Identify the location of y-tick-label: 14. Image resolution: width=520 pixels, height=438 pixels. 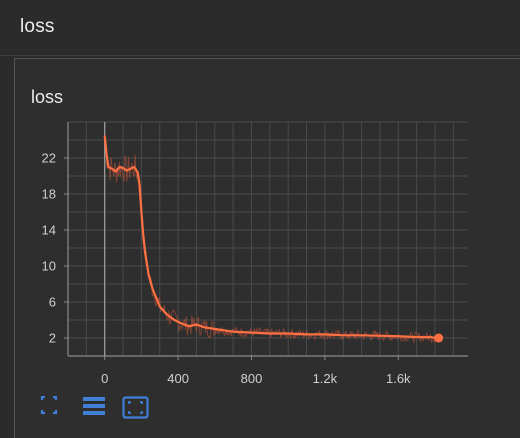
(49, 230).